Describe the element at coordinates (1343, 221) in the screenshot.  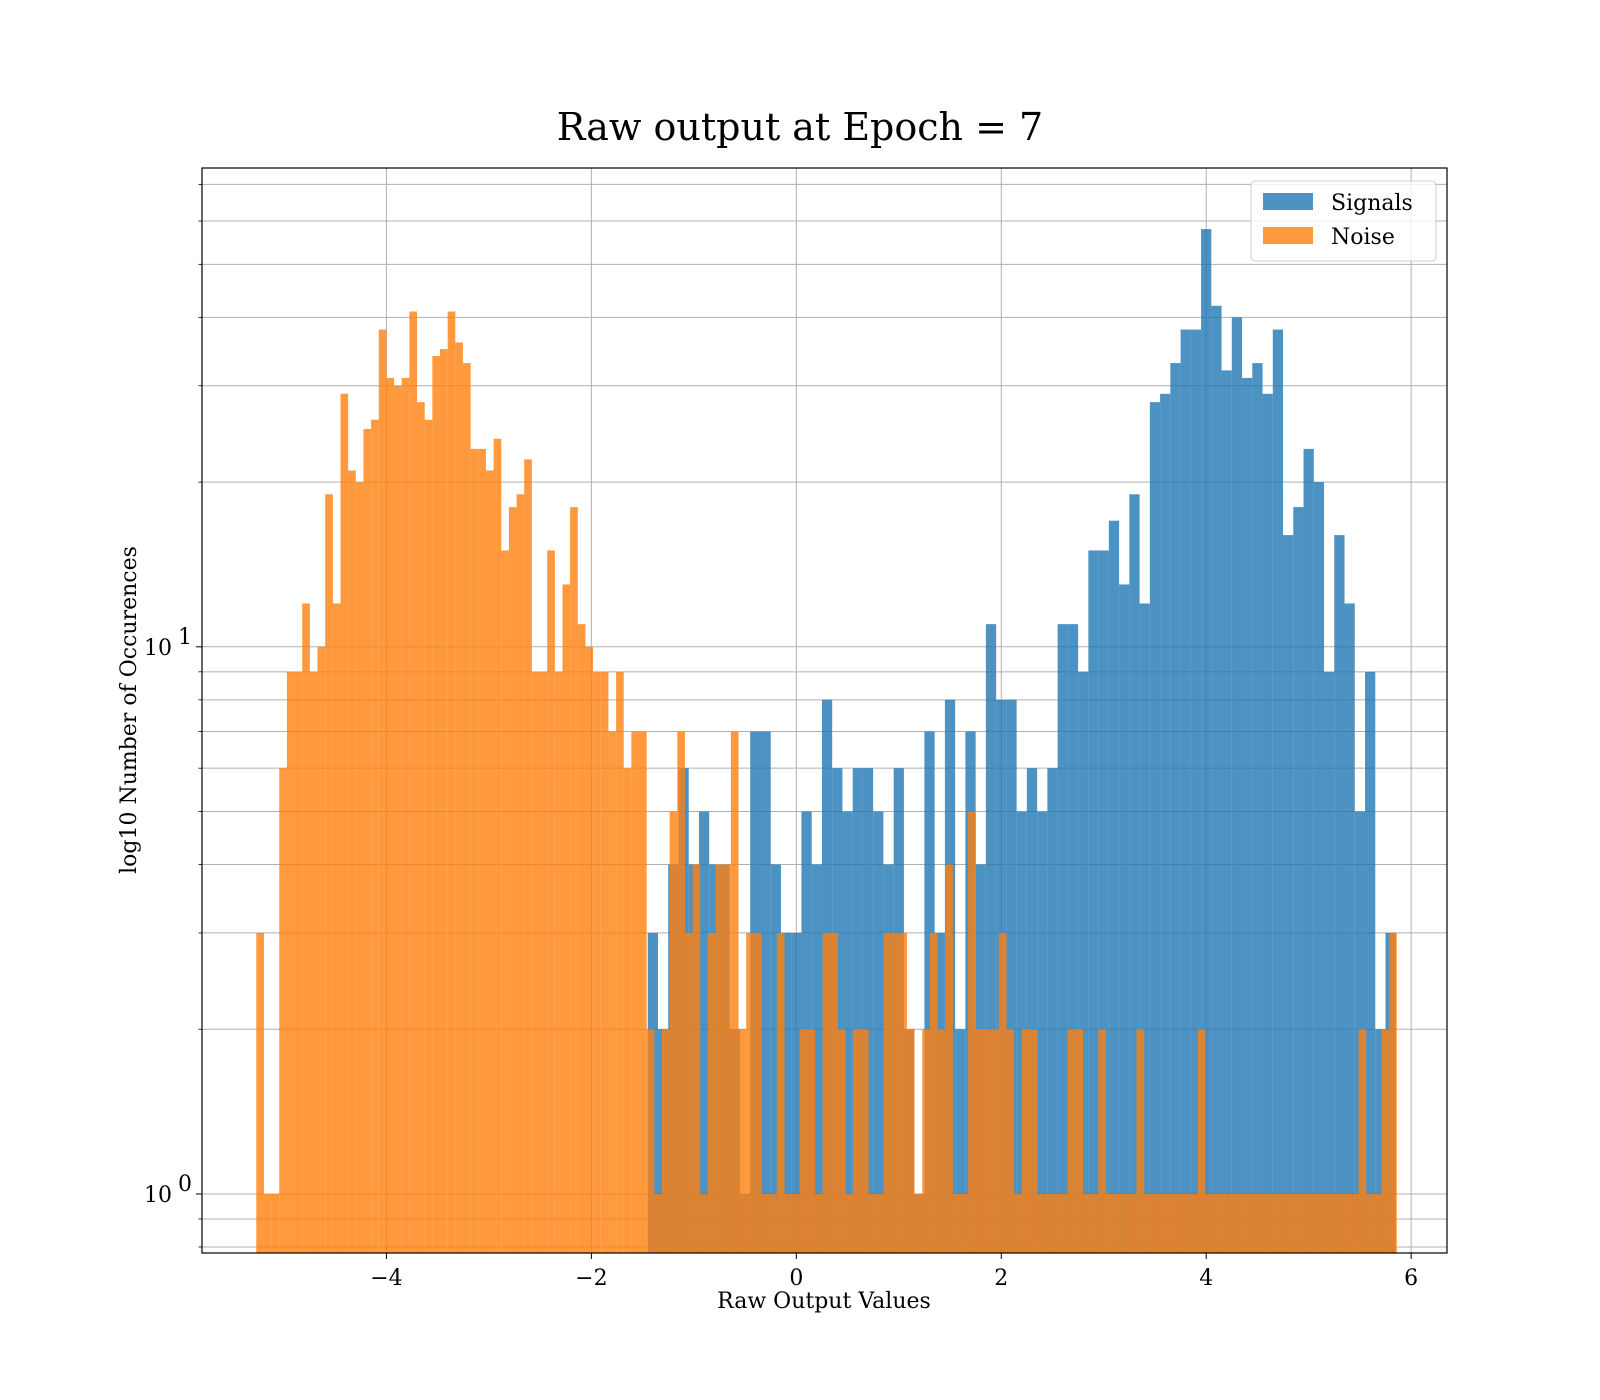
I see `legend: Signals Noise` at that location.